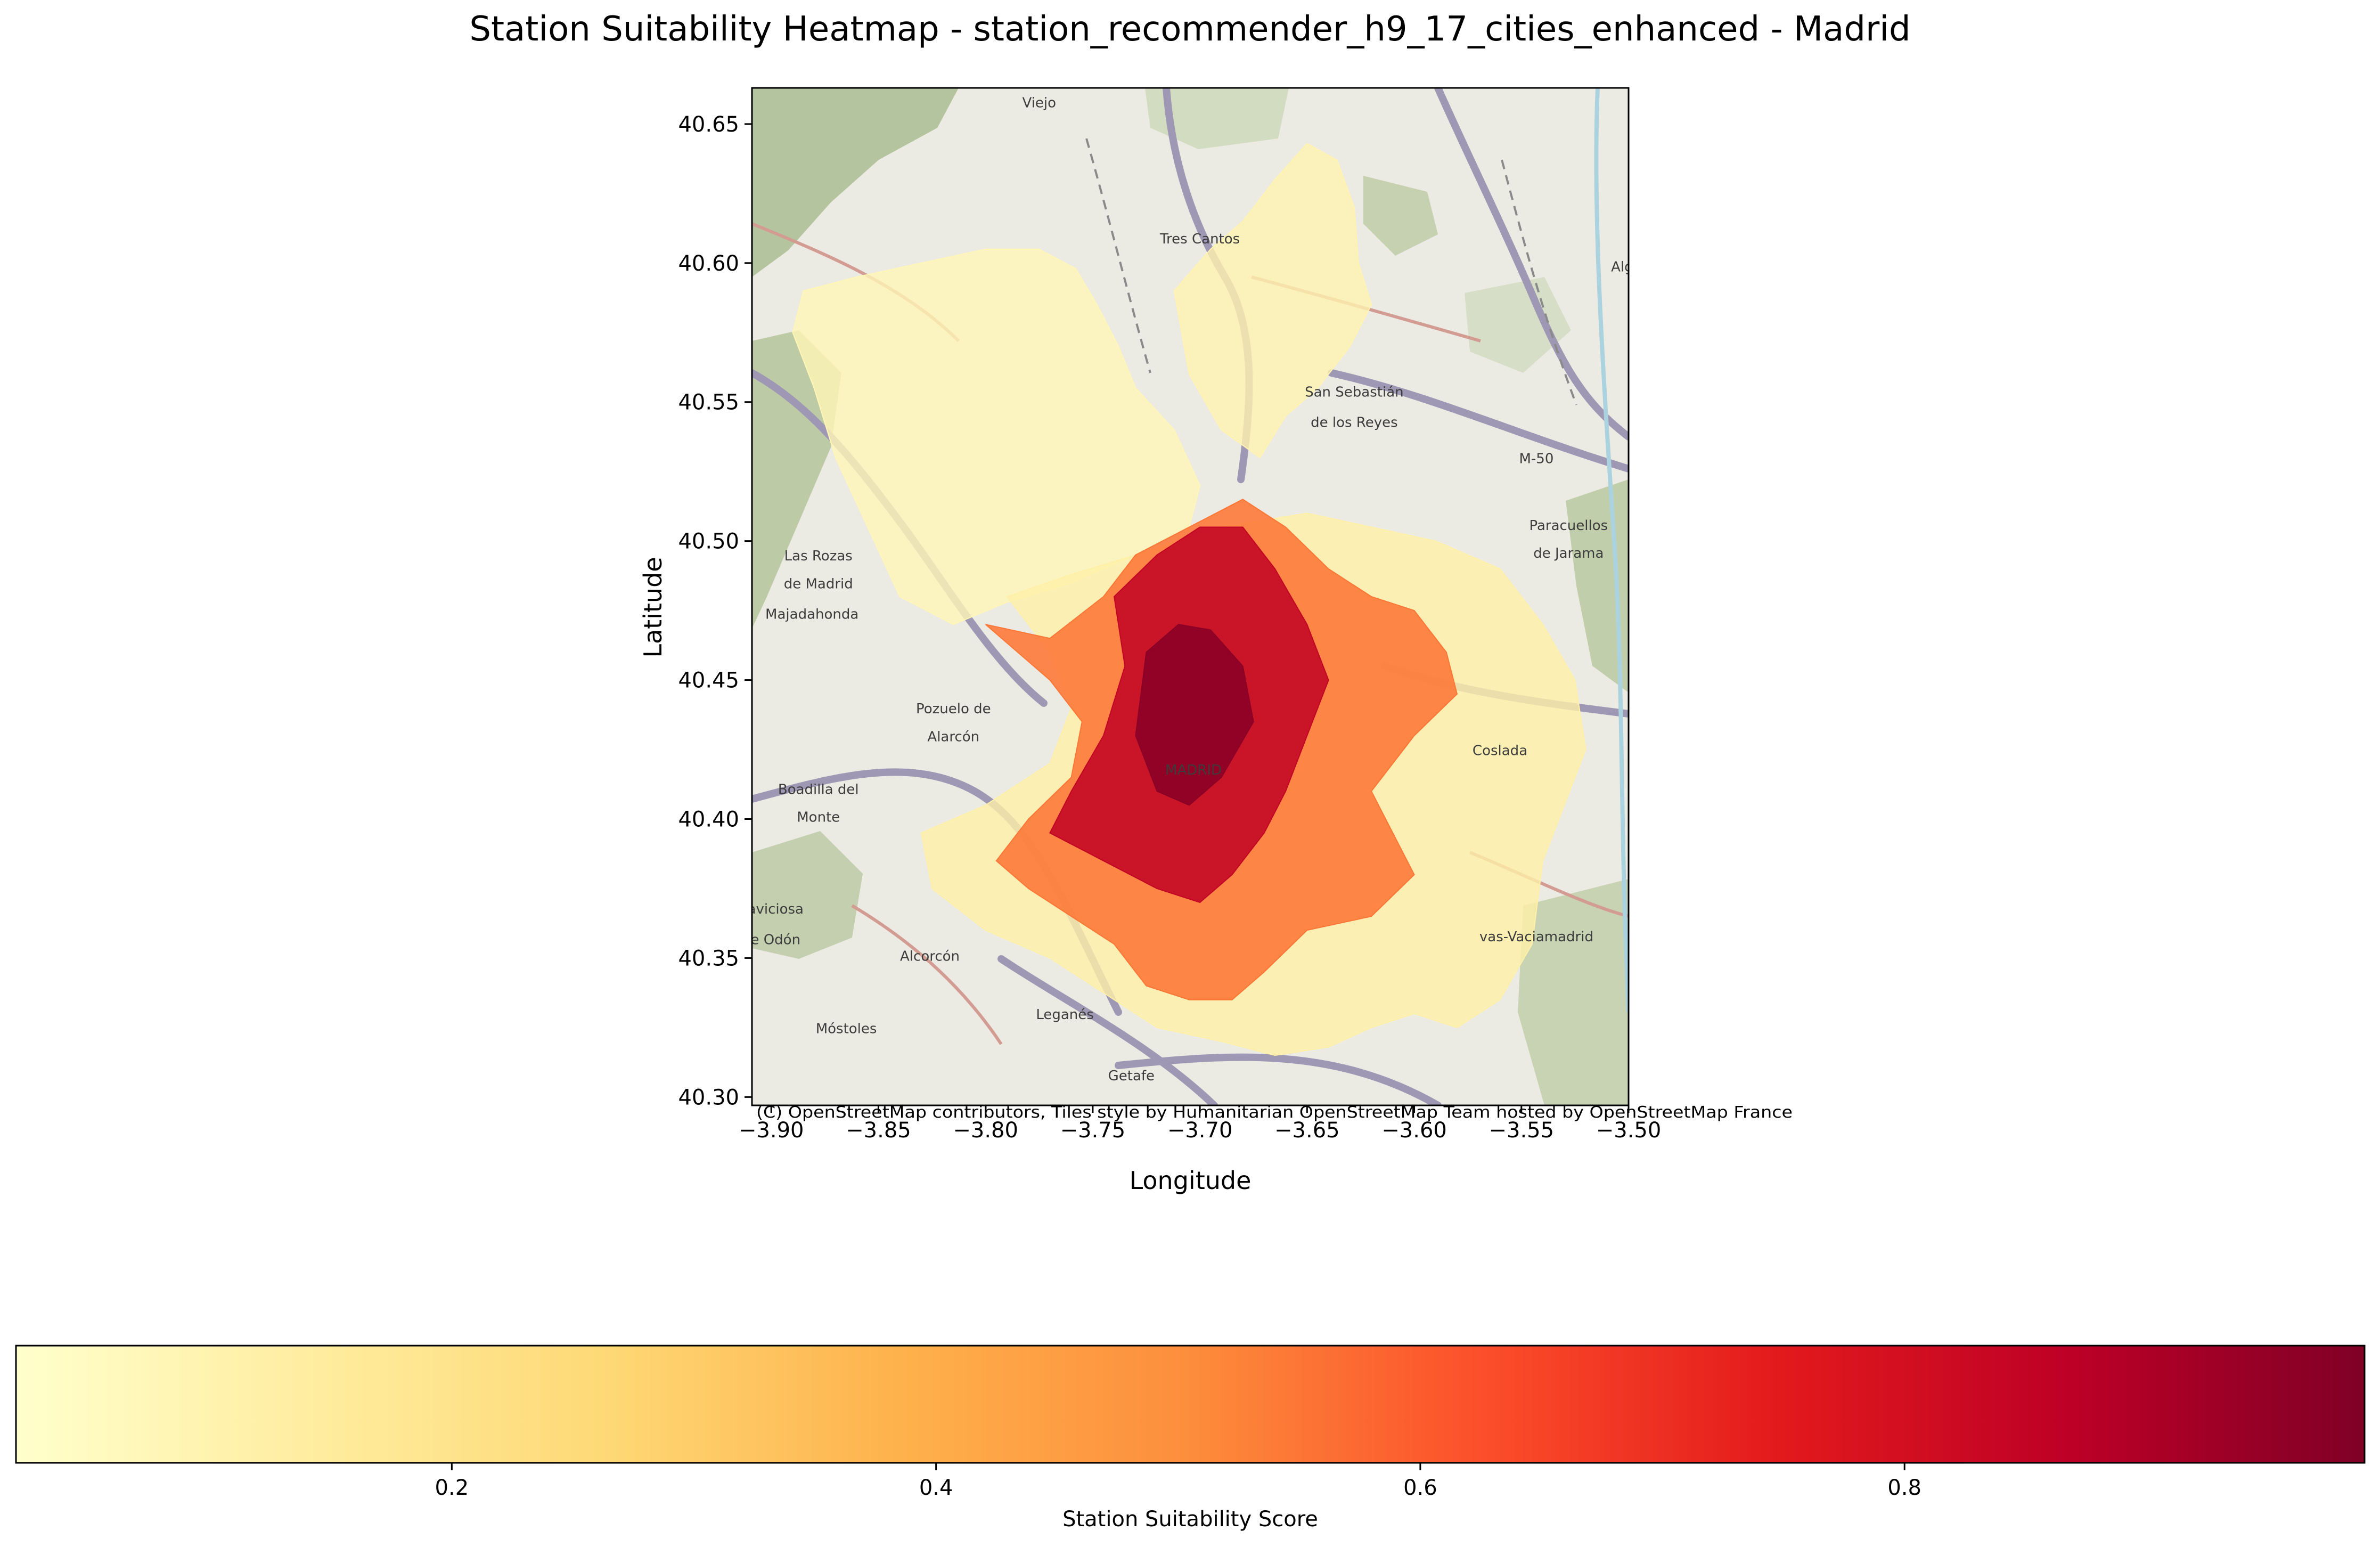 Image resolution: width=2380 pixels, height=1547 pixels. Describe the element at coordinates (1131, 1076) in the screenshot. I see `place-label-18: Getafe` at that location.